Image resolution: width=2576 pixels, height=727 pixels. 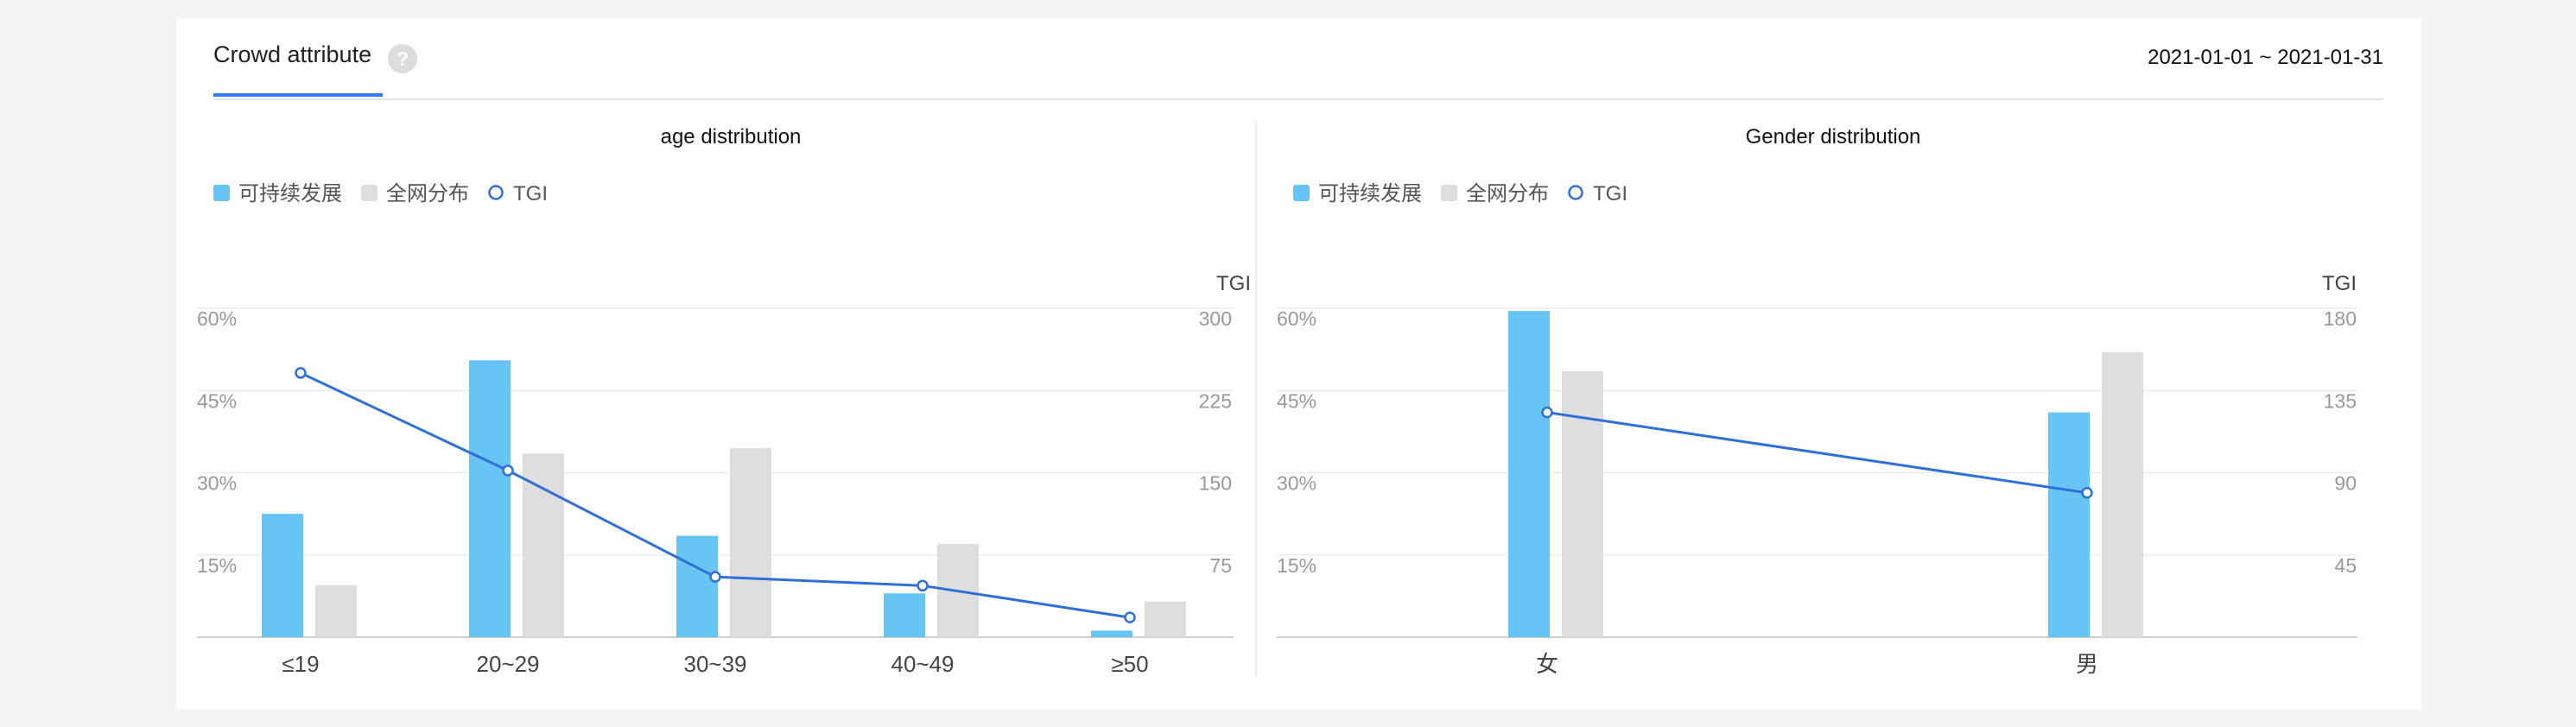 I want to click on chart1-left-tick-label: 45%, so click(x=217, y=400).